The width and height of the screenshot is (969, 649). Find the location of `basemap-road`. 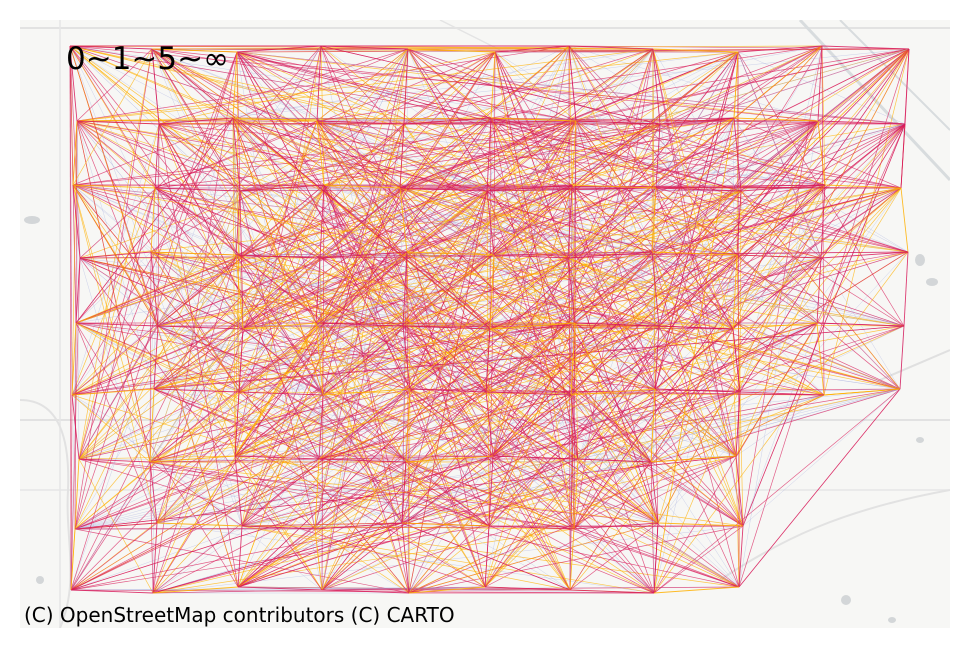

basemap-road is located at coordinates (470, 35).